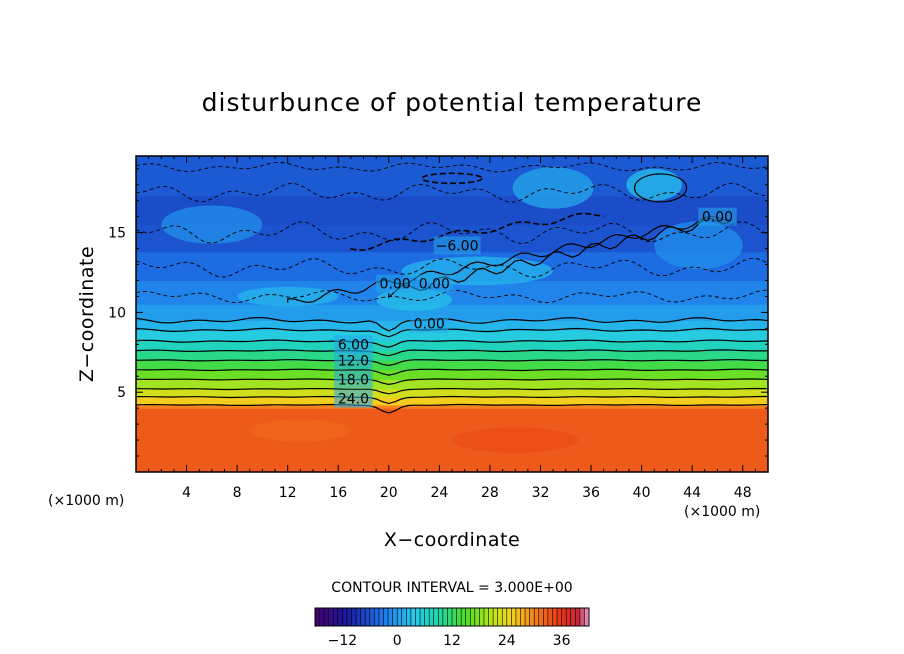 The width and height of the screenshot is (904, 654). I want to click on colorbar-tick-label: 12, so click(452, 641).